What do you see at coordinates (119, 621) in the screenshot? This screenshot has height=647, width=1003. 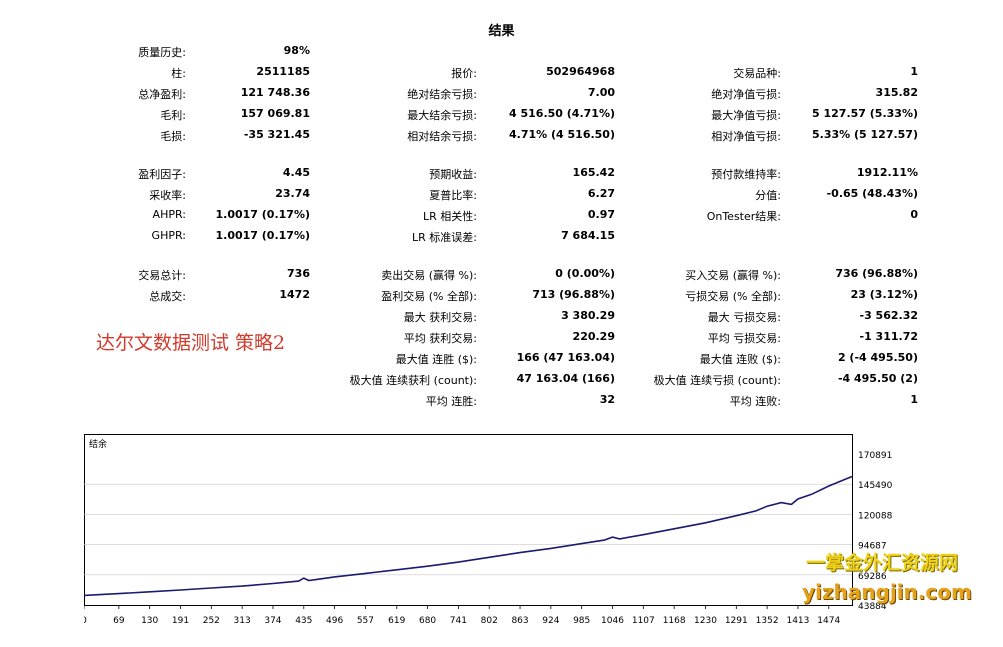 I see `x-tick-label: 69` at bounding box center [119, 621].